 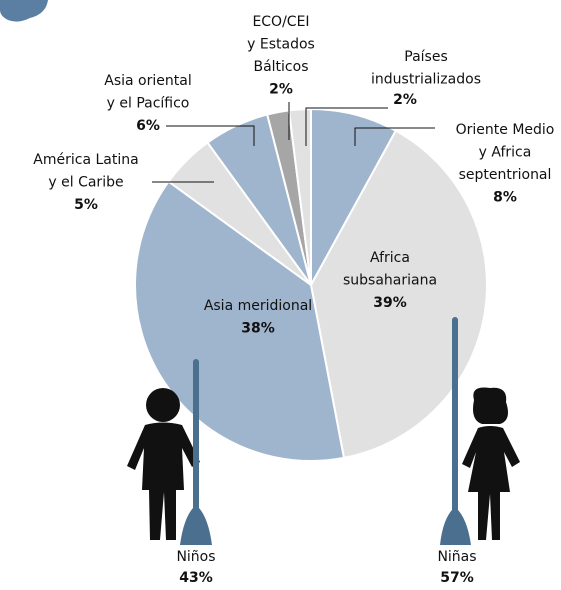 What do you see at coordinates (390, 303) in the screenshot?
I see `slice-value-label: 39%` at bounding box center [390, 303].